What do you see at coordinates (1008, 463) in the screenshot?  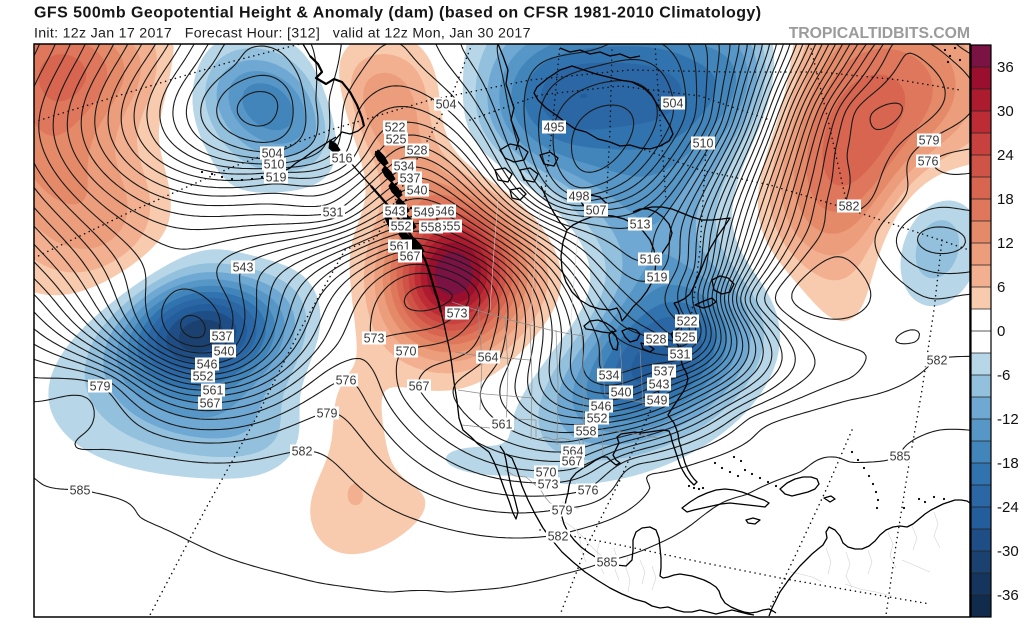 I see `svg-text: -18` at bounding box center [1008, 463].